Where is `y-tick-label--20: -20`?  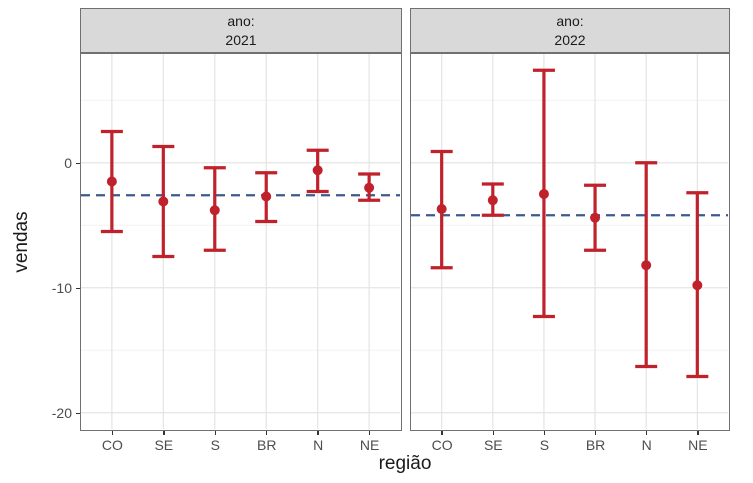 y-tick-label--20: -20 is located at coordinates (61, 413).